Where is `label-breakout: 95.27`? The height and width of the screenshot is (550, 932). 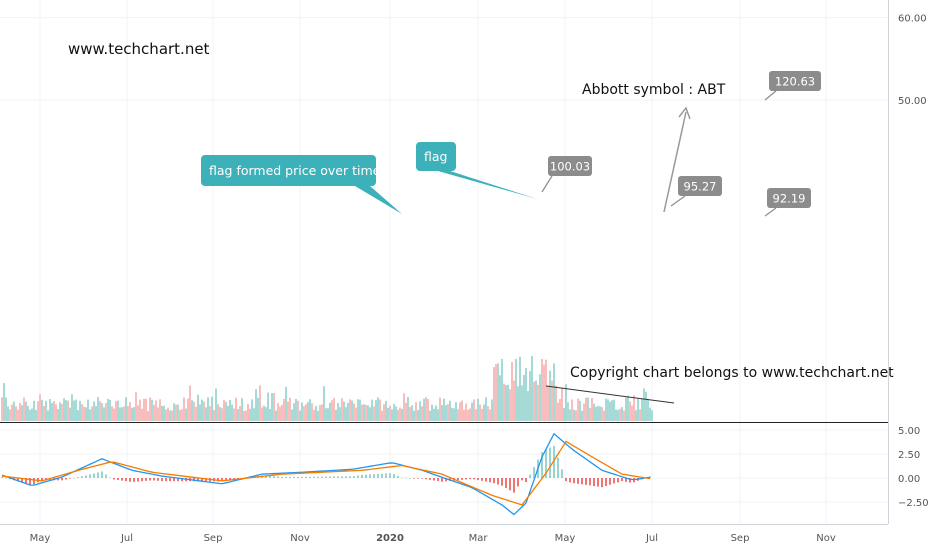 label-breakout: 95.27 is located at coordinates (700, 187).